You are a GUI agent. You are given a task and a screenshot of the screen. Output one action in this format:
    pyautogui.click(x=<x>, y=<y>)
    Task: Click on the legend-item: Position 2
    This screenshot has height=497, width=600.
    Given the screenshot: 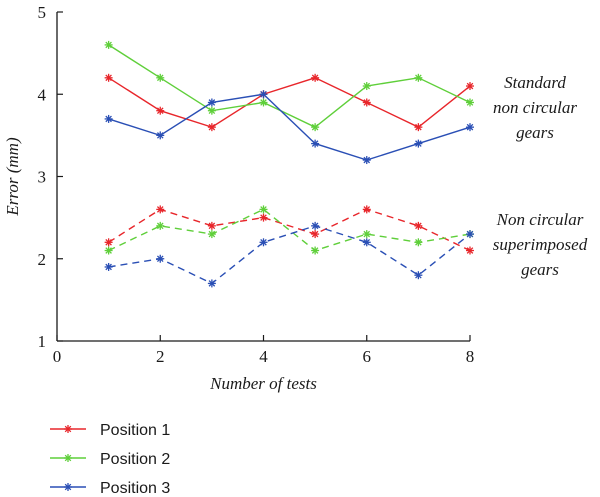 What is the action you would take?
    pyautogui.click(x=110, y=459)
    